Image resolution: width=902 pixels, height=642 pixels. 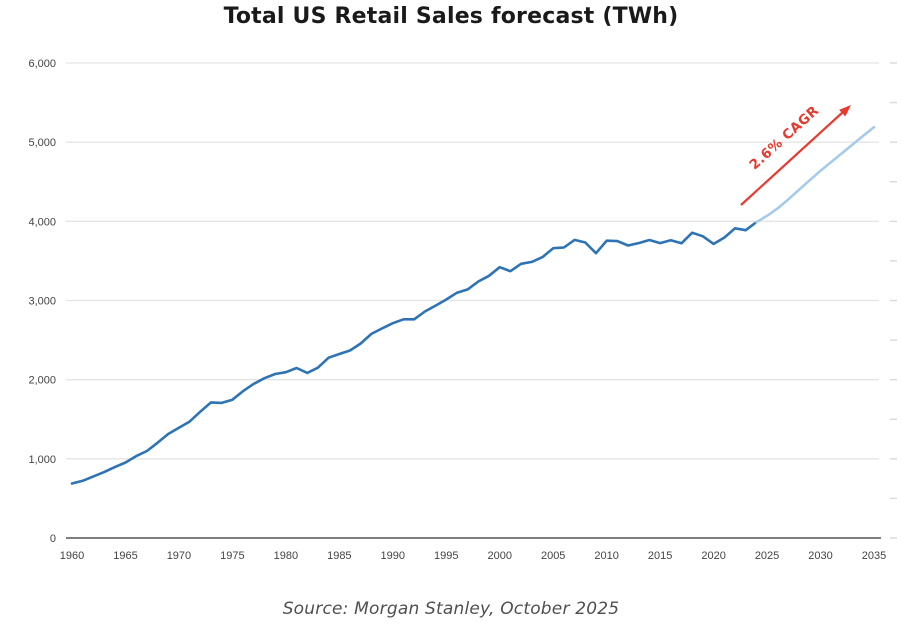 What do you see at coordinates (446, 556) in the screenshot?
I see `x-axis-tick-label: 1995` at bounding box center [446, 556].